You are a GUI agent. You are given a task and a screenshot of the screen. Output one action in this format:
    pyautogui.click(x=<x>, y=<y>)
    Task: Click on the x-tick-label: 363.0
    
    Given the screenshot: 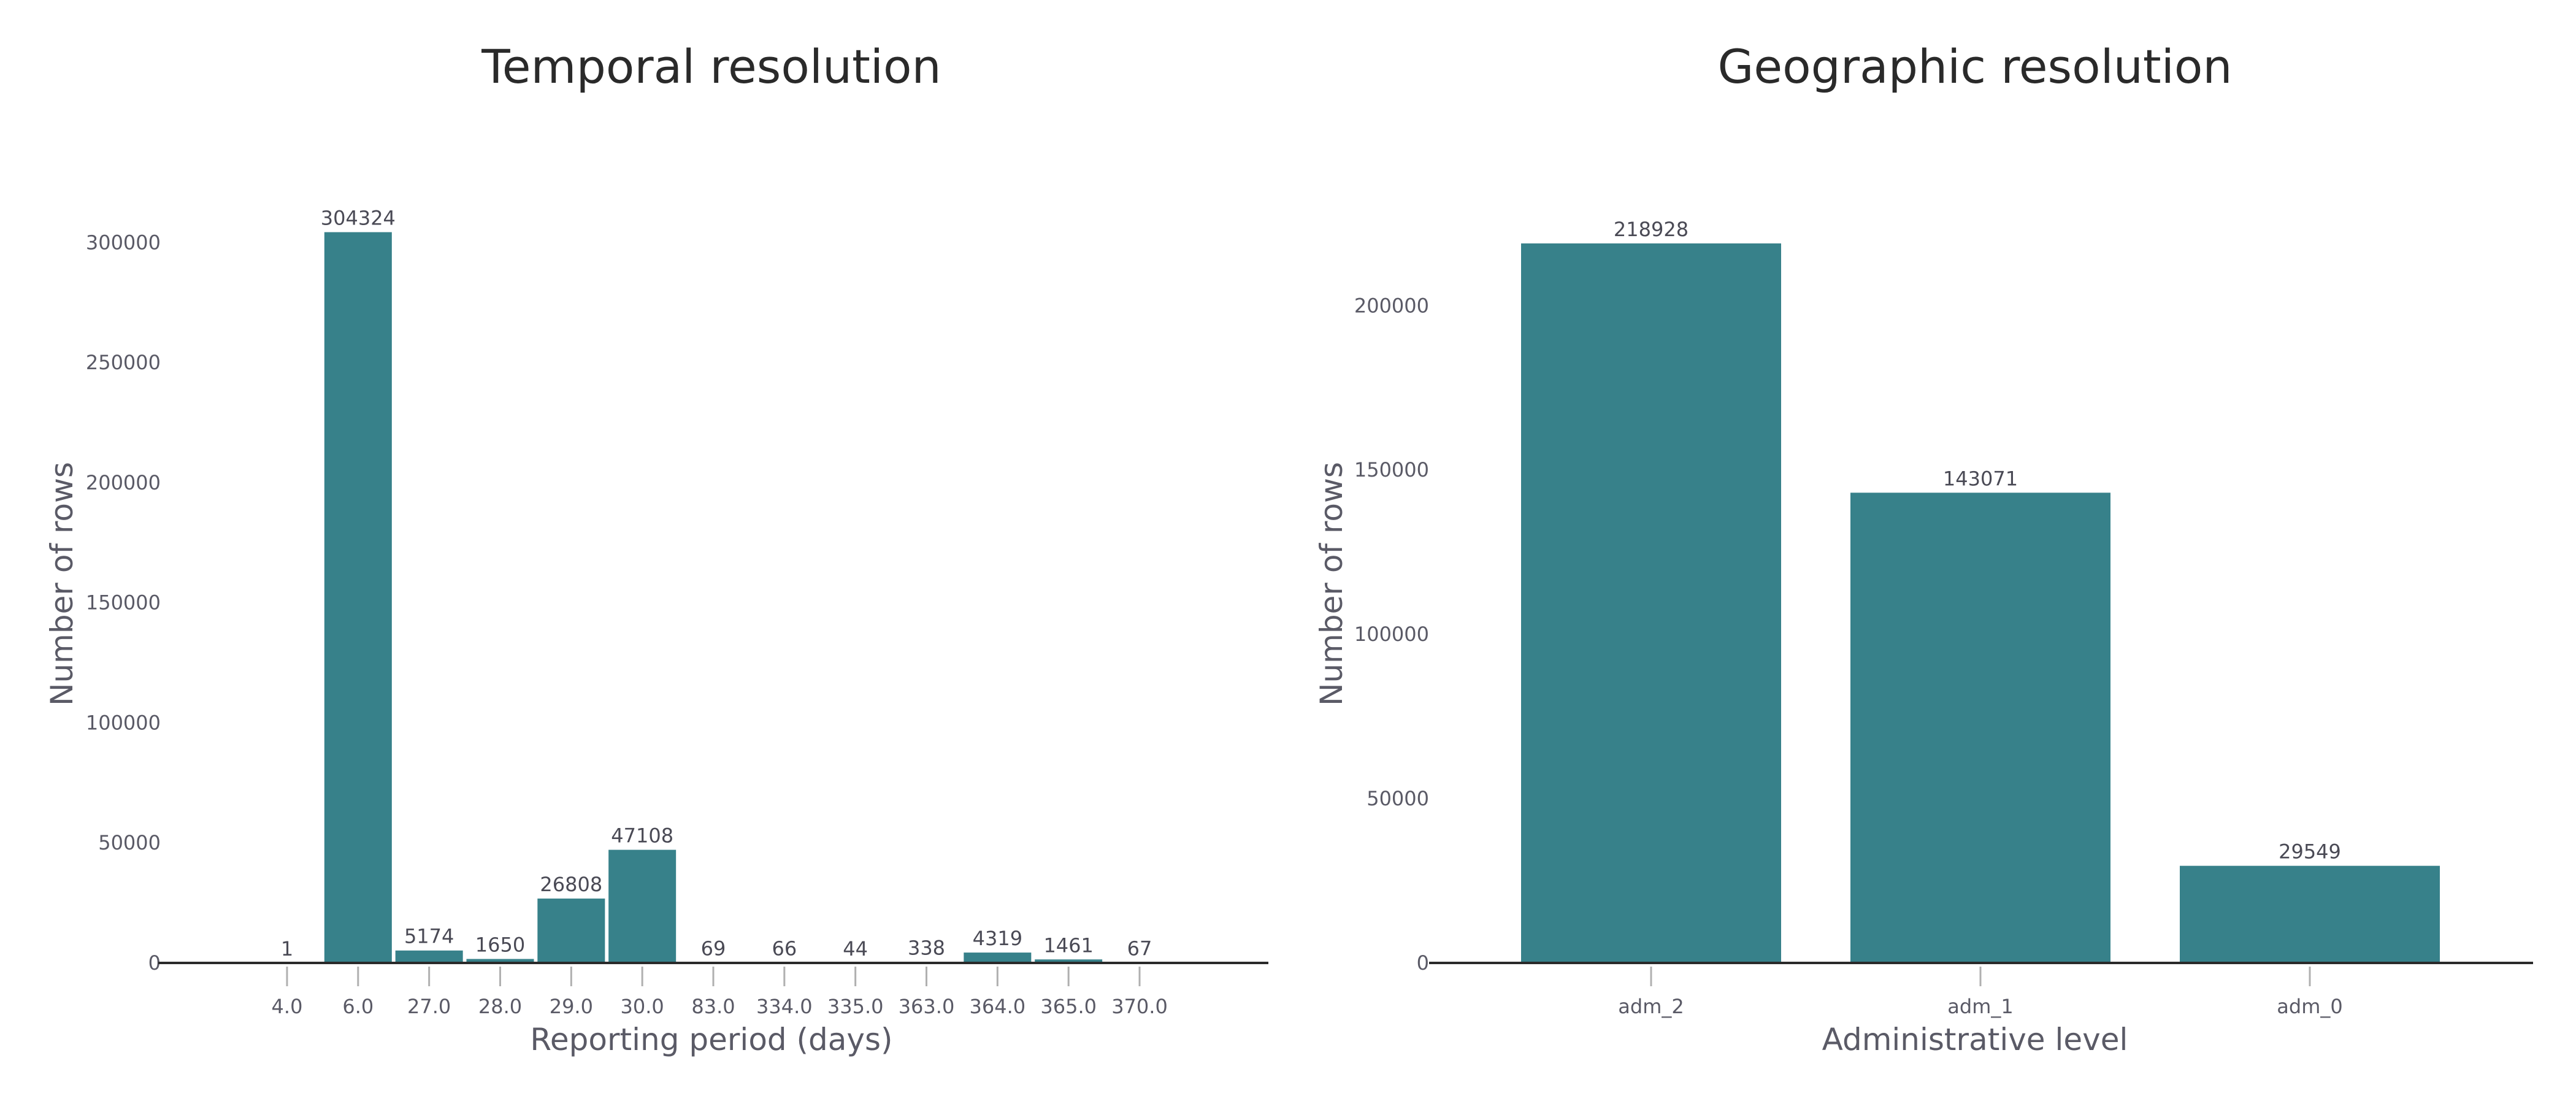 What is the action you would take?
    pyautogui.click(x=927, y=1006)
    